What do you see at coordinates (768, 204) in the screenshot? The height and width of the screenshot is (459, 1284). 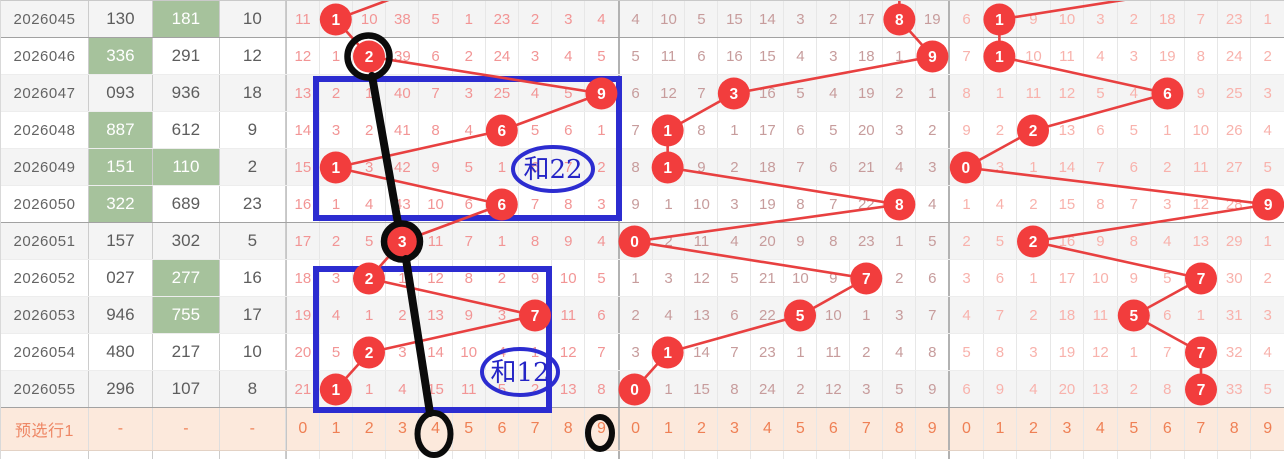 I see `miss-cell: 19` at bounding box center [768, 204].